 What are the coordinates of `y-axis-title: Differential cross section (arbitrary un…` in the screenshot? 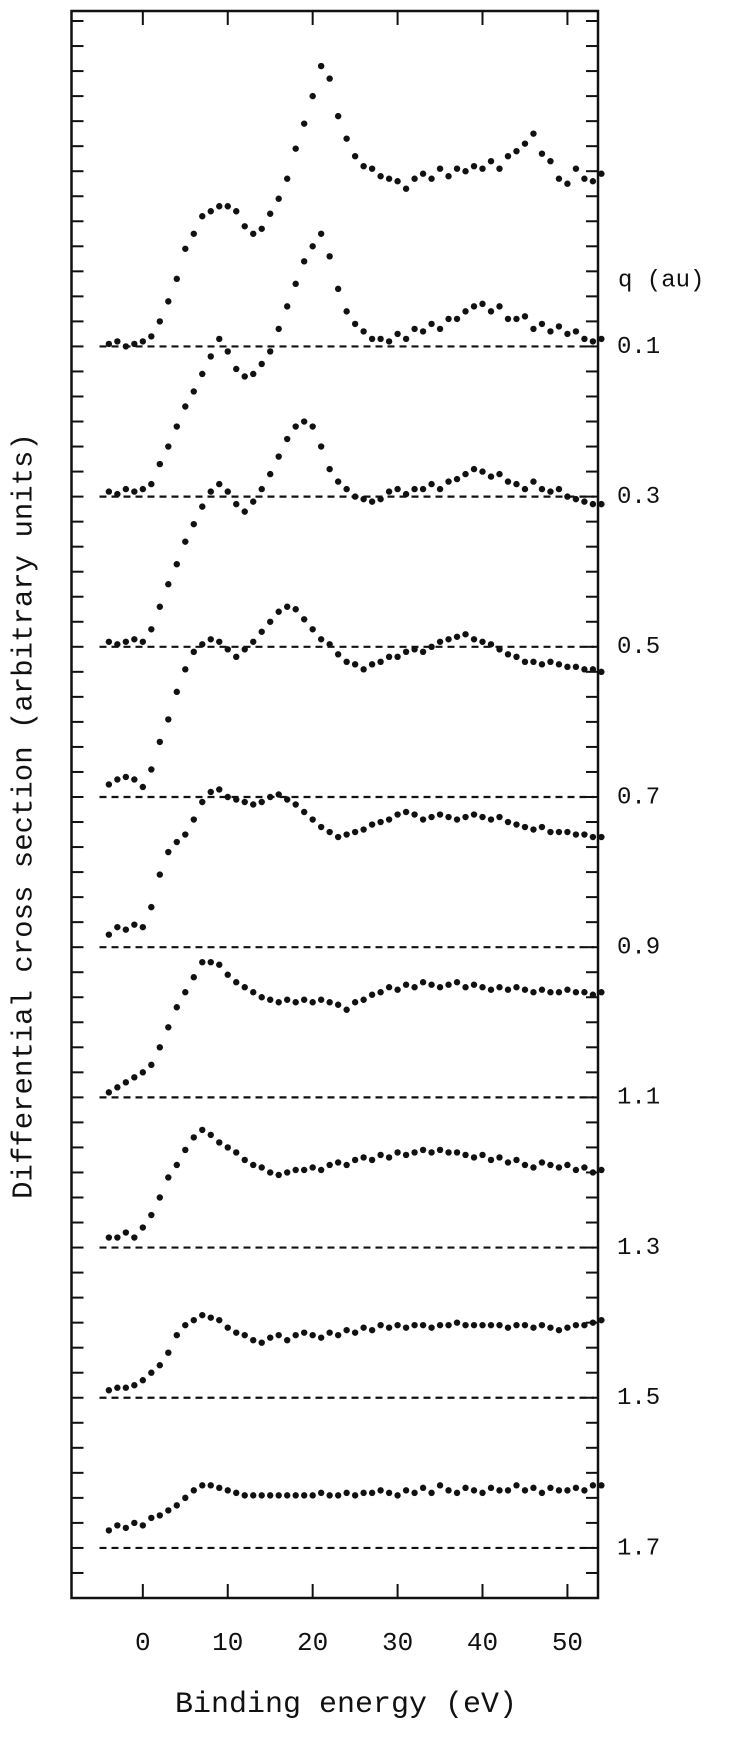 It's located at (24, 816).